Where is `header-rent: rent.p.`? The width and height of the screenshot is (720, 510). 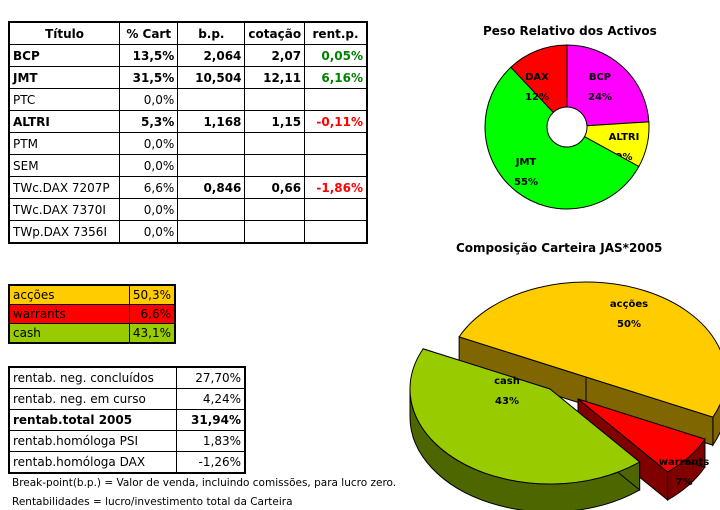 header-rent: rent.p. is located at coordinates (336, 33).